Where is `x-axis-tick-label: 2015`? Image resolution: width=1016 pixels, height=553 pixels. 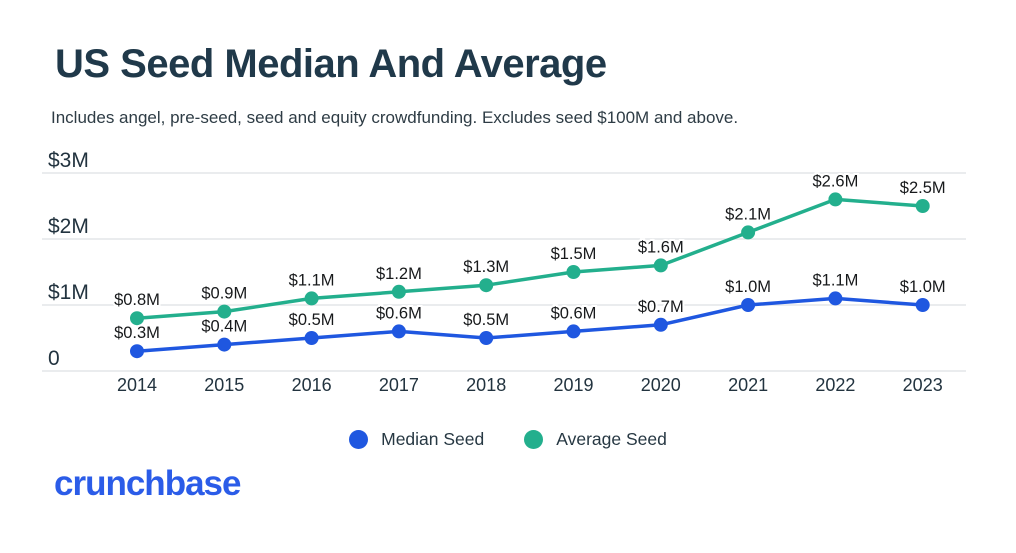
x-axis-tick-label: 2015 is located at coordinates (224, 385).